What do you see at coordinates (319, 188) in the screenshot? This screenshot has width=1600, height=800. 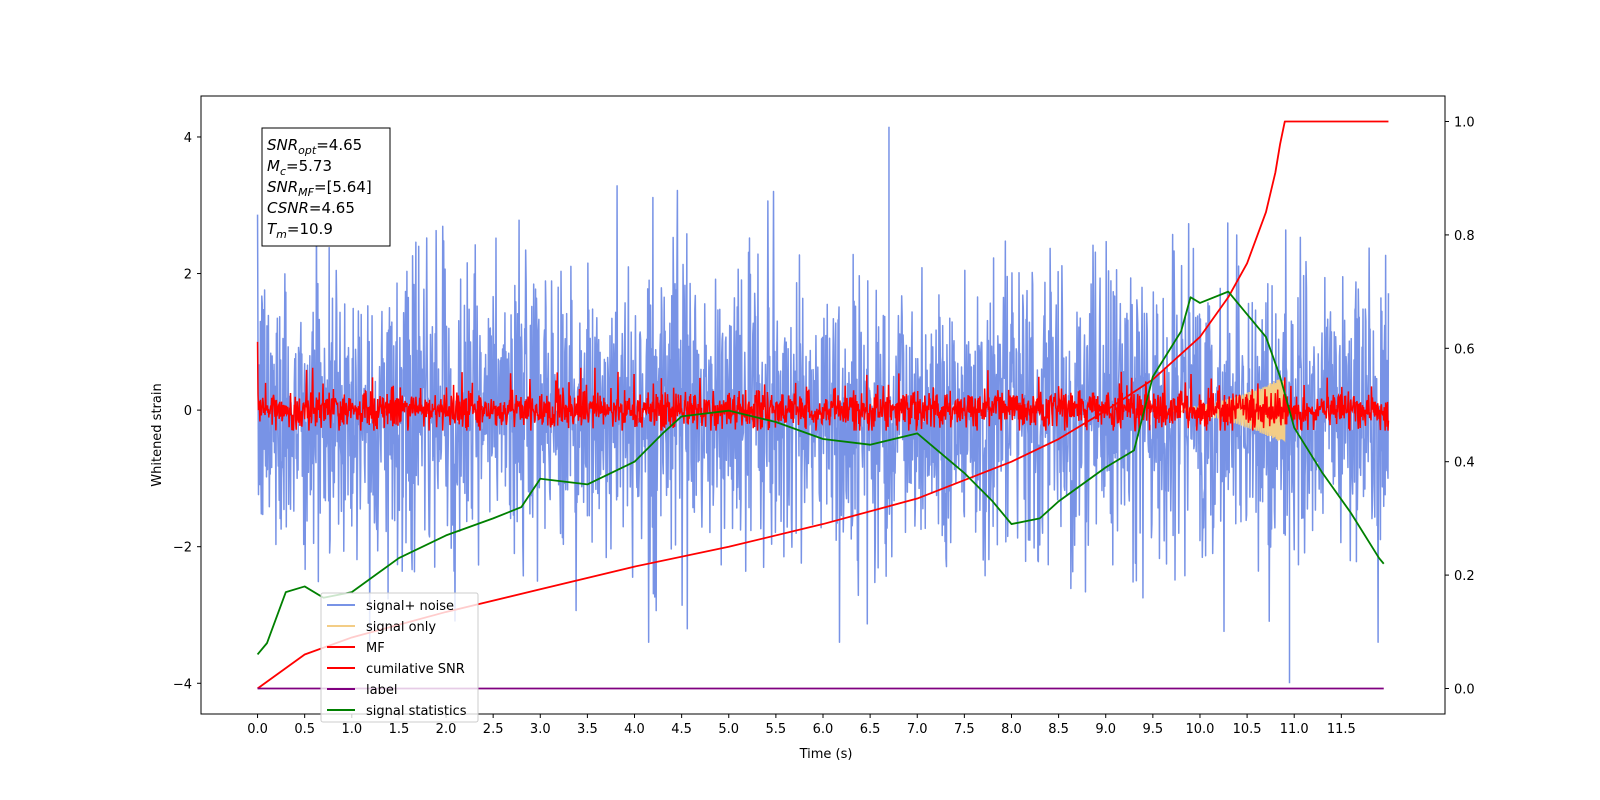 I see `annotation-line: SNRMF=[5.64]` at bounding box center [319, 188].